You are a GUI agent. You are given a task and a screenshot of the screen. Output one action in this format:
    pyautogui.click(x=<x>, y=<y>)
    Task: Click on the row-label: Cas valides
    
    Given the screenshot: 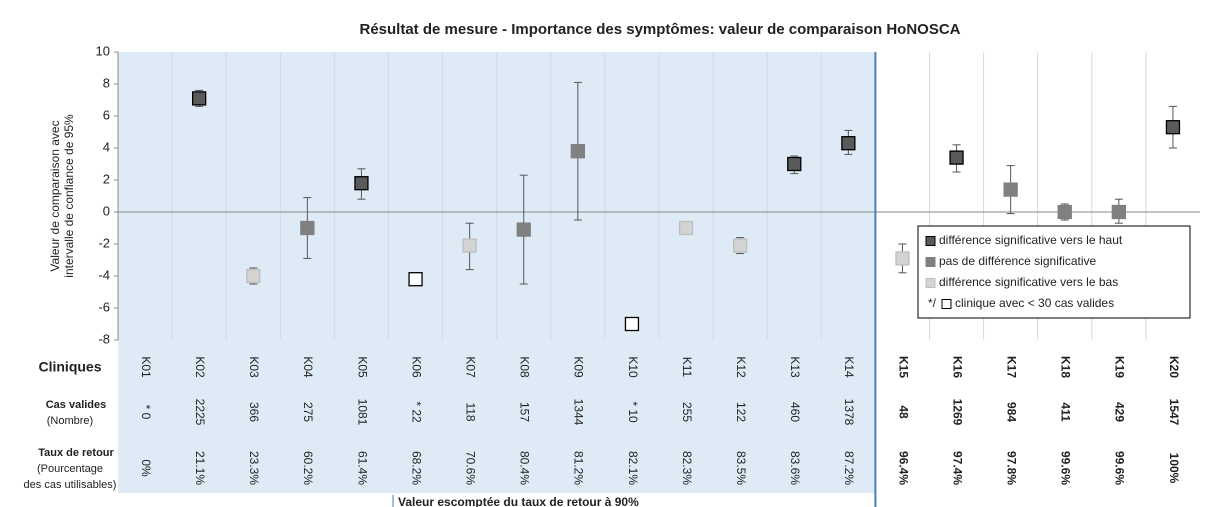 What is the action you would take?
    pyautogui.click(x=76, y=405)
    